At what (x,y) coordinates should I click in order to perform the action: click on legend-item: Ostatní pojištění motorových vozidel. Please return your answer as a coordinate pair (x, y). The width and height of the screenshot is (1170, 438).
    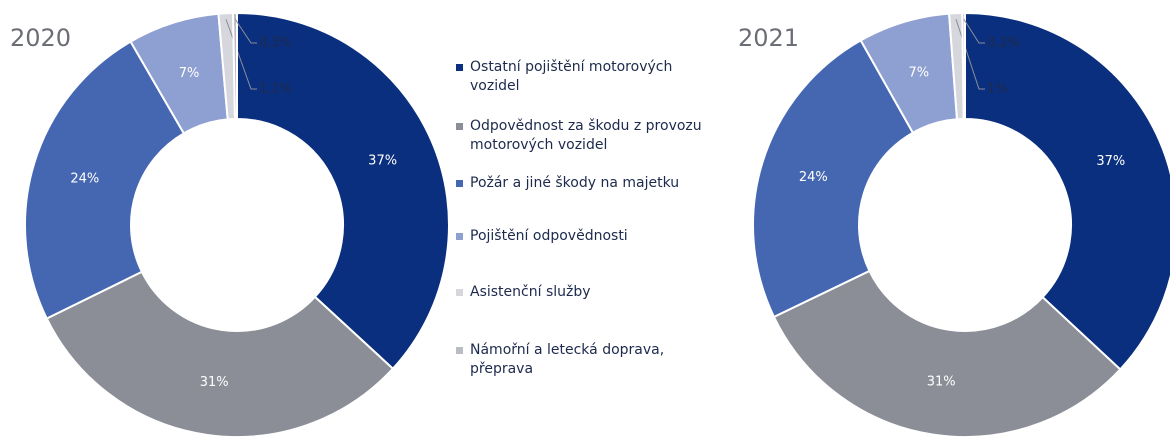
    Looking at the image, I should click on (588, 77).